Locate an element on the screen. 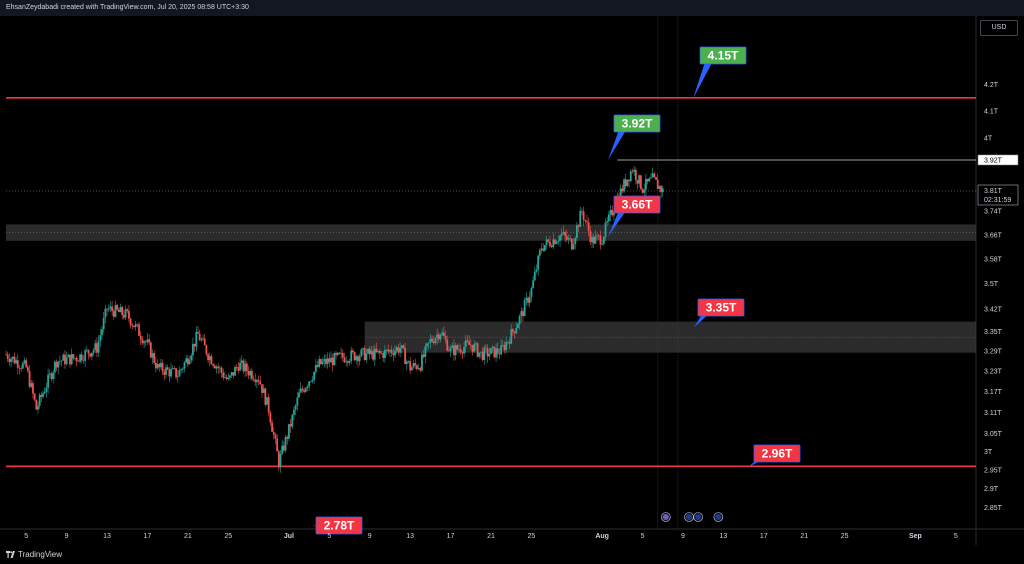 This screenshot has width=1024, height=564. y-tick-label: 3.05T is located at coordinates (993, 434).